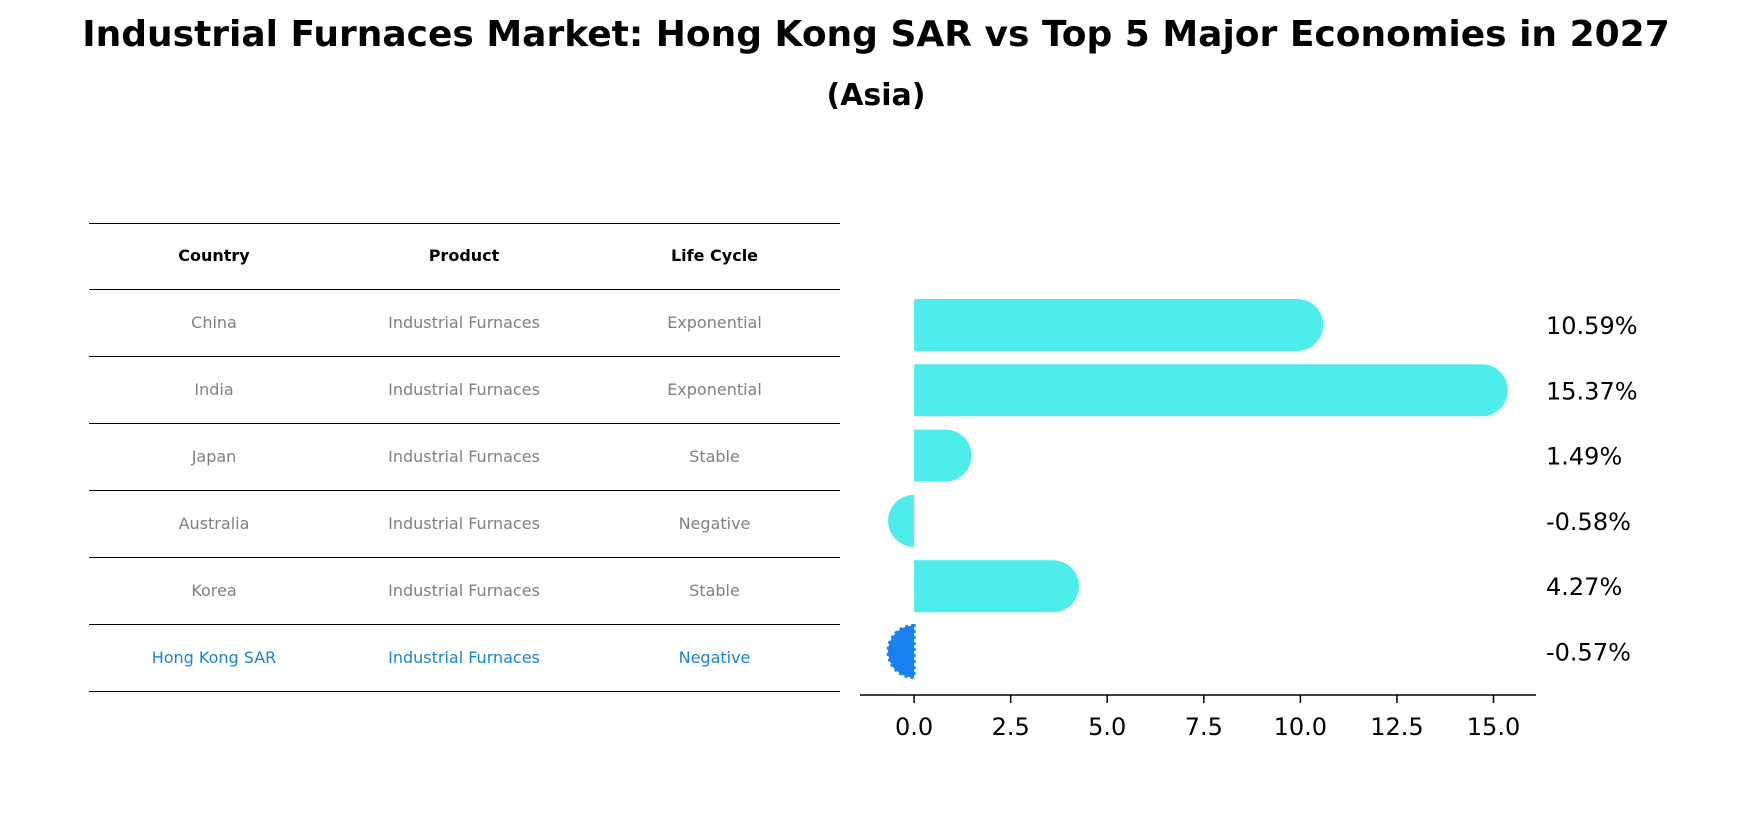 Image resolution: width=1752 pixels, height=823 pixels. What do you see at coordinates (1493, 727) in the screenshot?
I see `x-axis-tick-label: 15.0` at bounding box center [1493, 727].